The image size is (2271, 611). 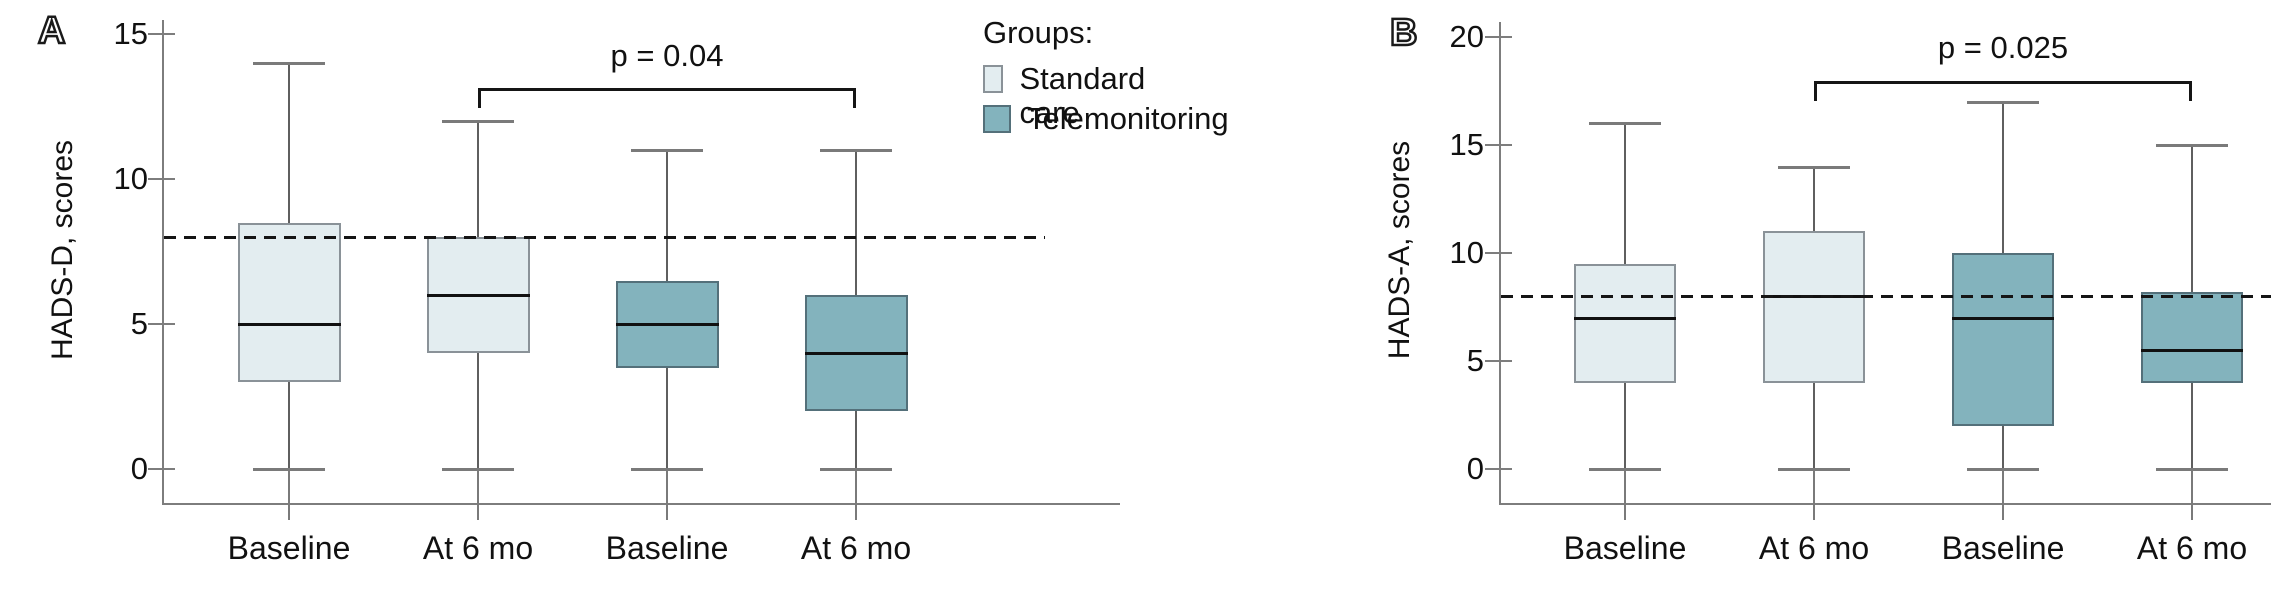 I want to click on p-value-label: p = 0.025, so click(x=2003, y=47).